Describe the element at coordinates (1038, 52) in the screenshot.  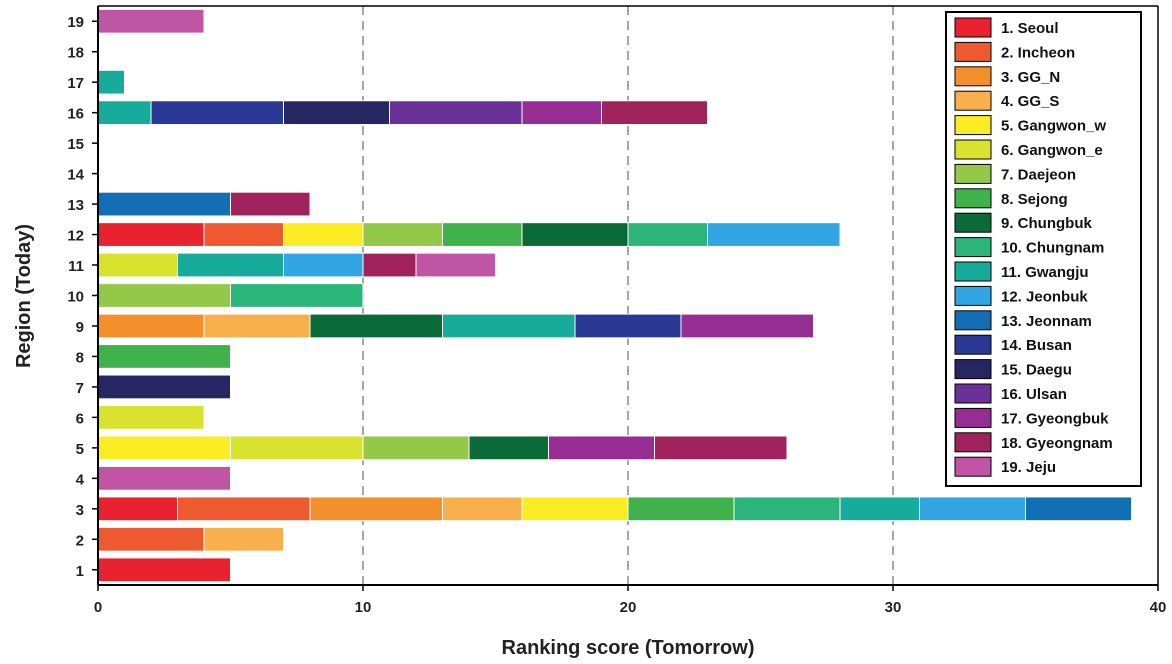
I see `legend-label: 2. Incheon` at that location.